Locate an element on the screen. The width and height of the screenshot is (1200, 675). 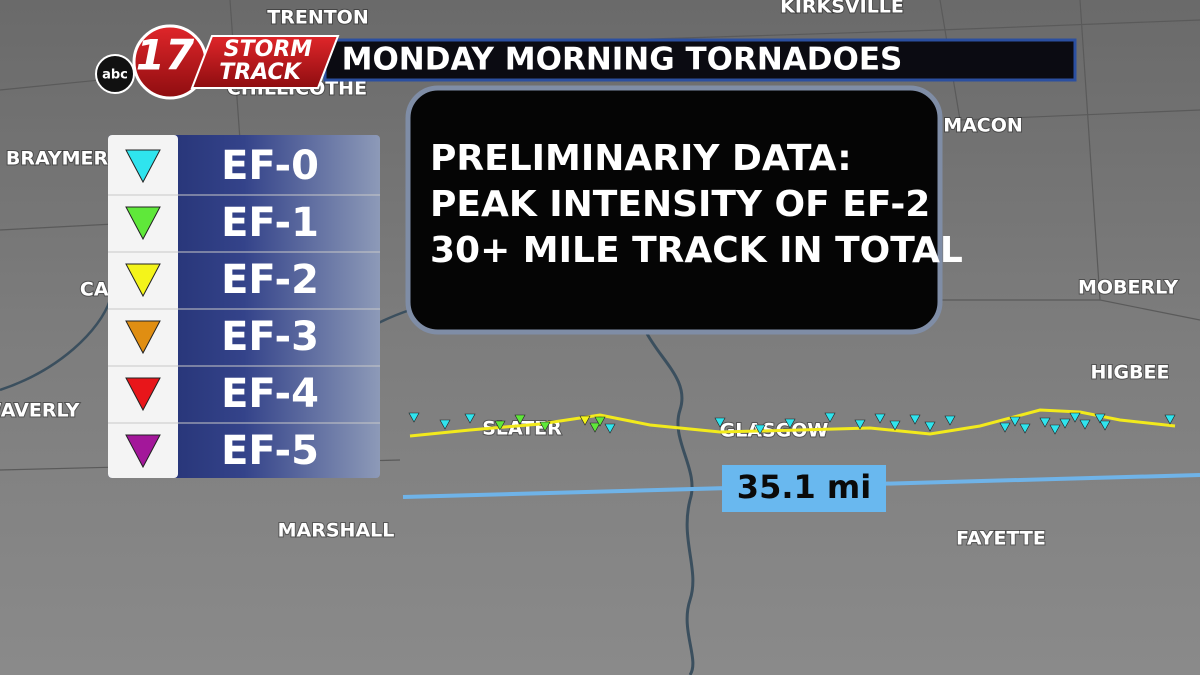
legend-label: EF-2 is located at coordinates (270, 280).